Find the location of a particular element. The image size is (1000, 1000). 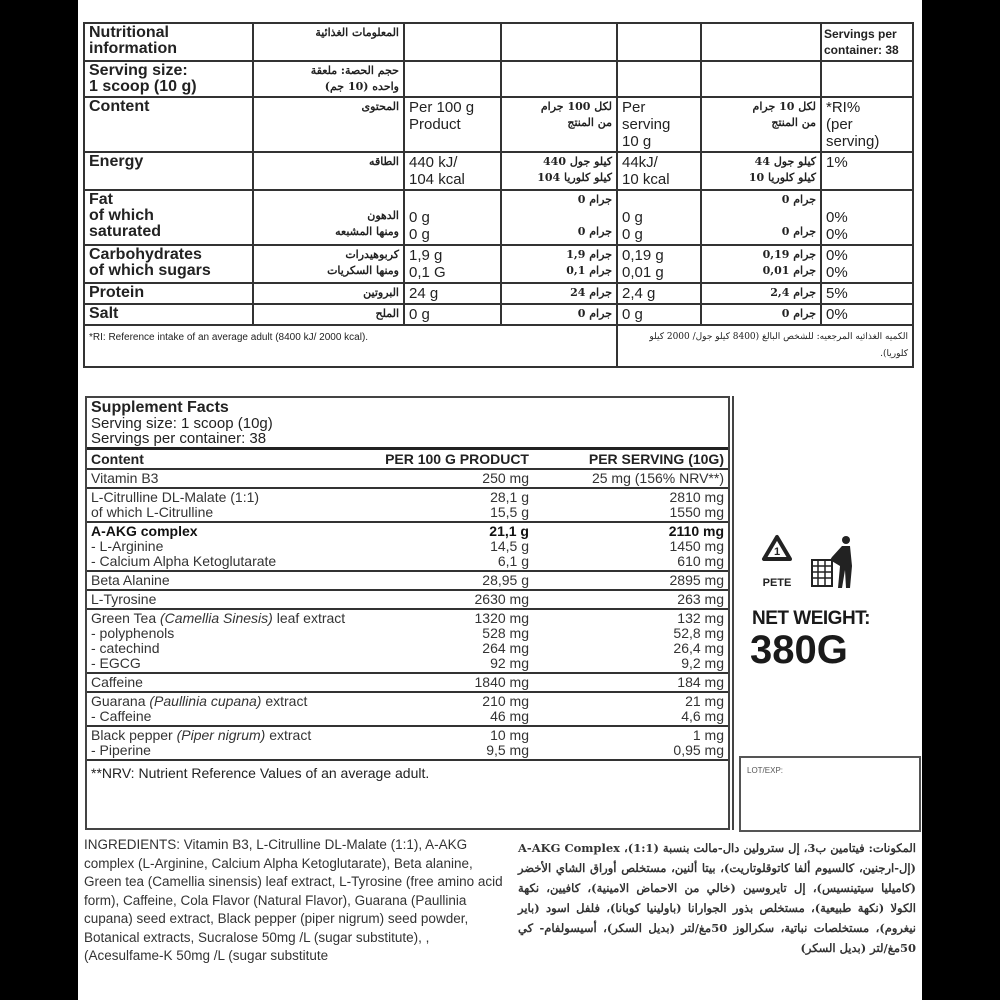

per-100g-arabic: لكل 100 جرام من المنتج is located at coordinates (559, 124).